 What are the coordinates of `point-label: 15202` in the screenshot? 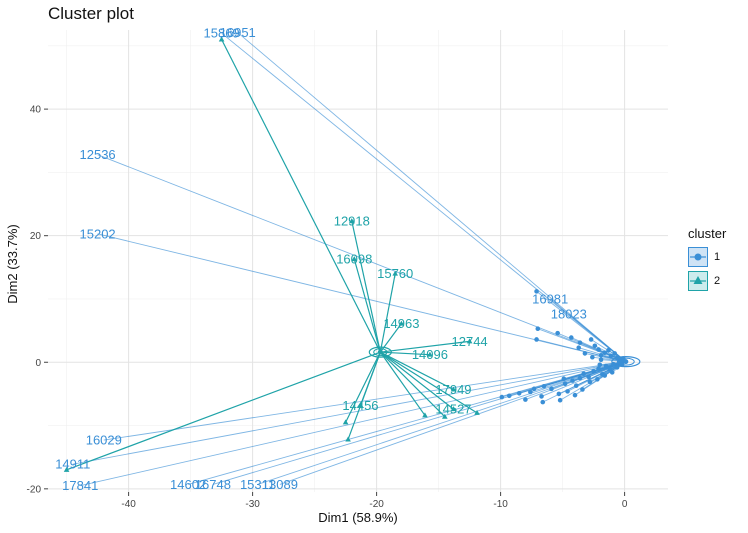 It's located at (98, 233).